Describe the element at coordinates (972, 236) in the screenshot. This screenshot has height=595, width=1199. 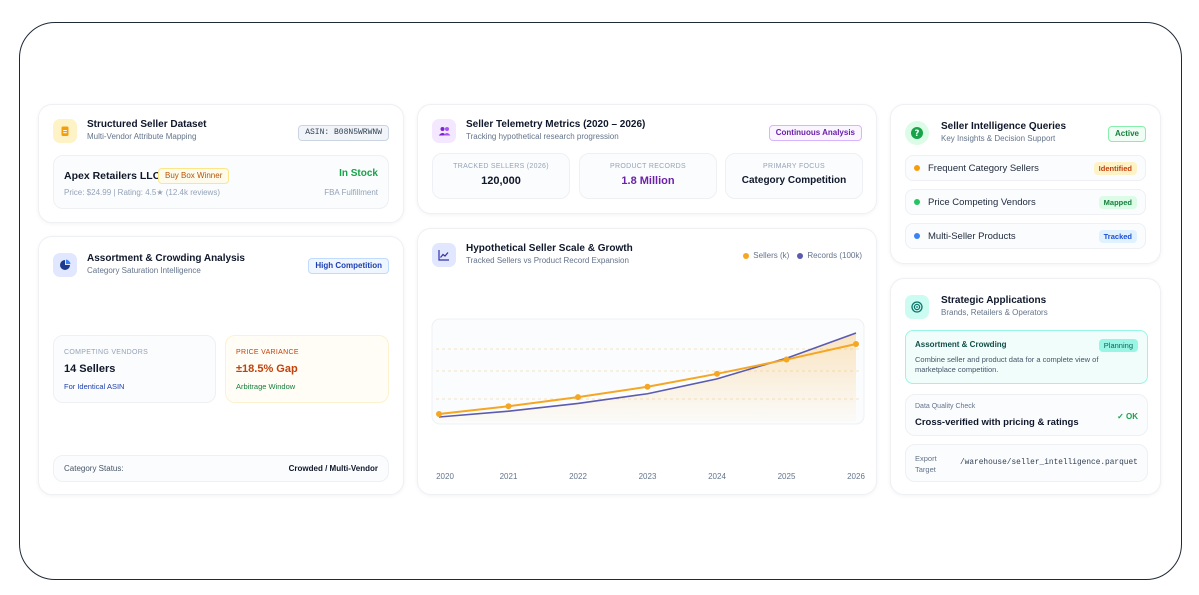
I see `query-label: Multi-Seller Products` at that location.